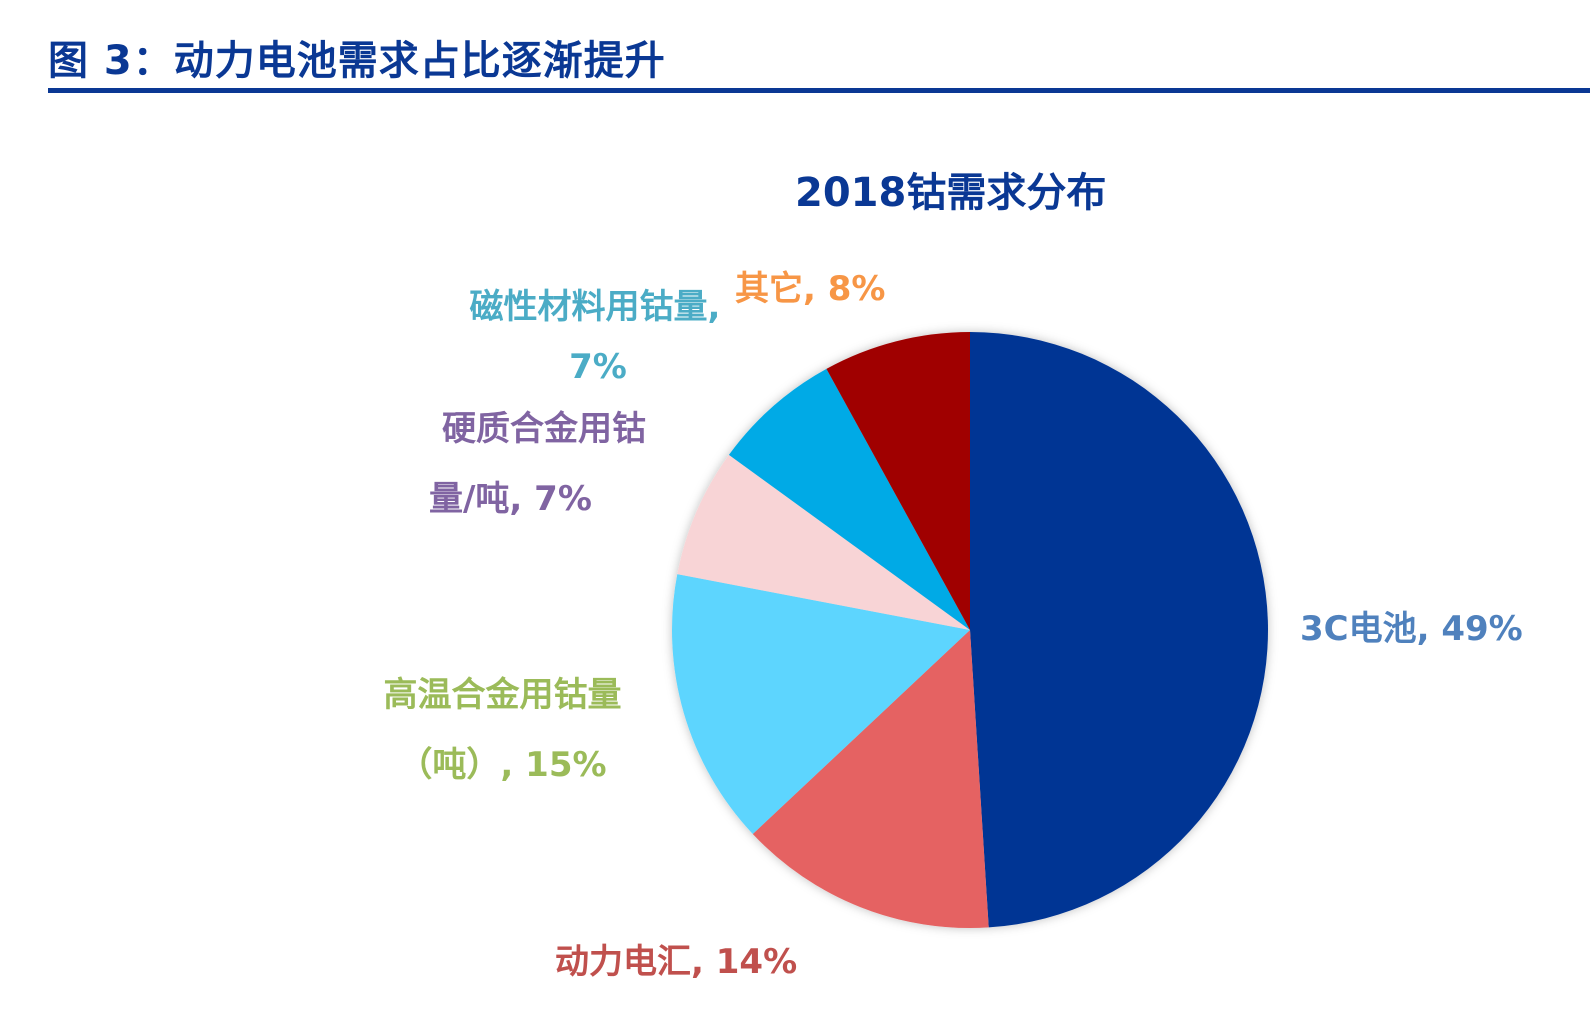 The image size is (1590, 1036). I want to click on label-magnetic-material: 磁性材料用钴量, 7%, so click(595, 337).